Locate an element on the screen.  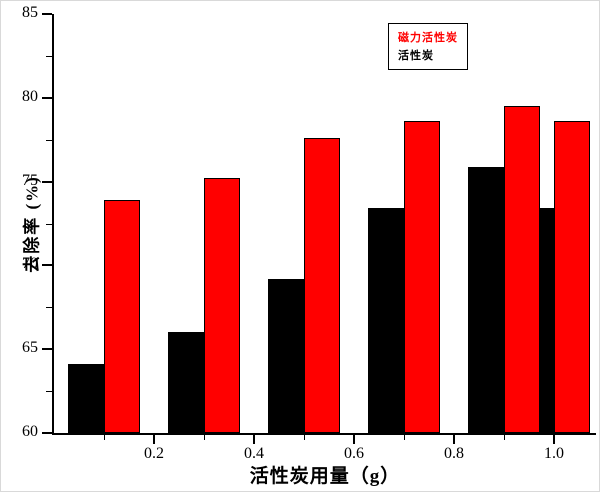
bar-磁力活性炭-0.5 is located at coordinates (322, 285).